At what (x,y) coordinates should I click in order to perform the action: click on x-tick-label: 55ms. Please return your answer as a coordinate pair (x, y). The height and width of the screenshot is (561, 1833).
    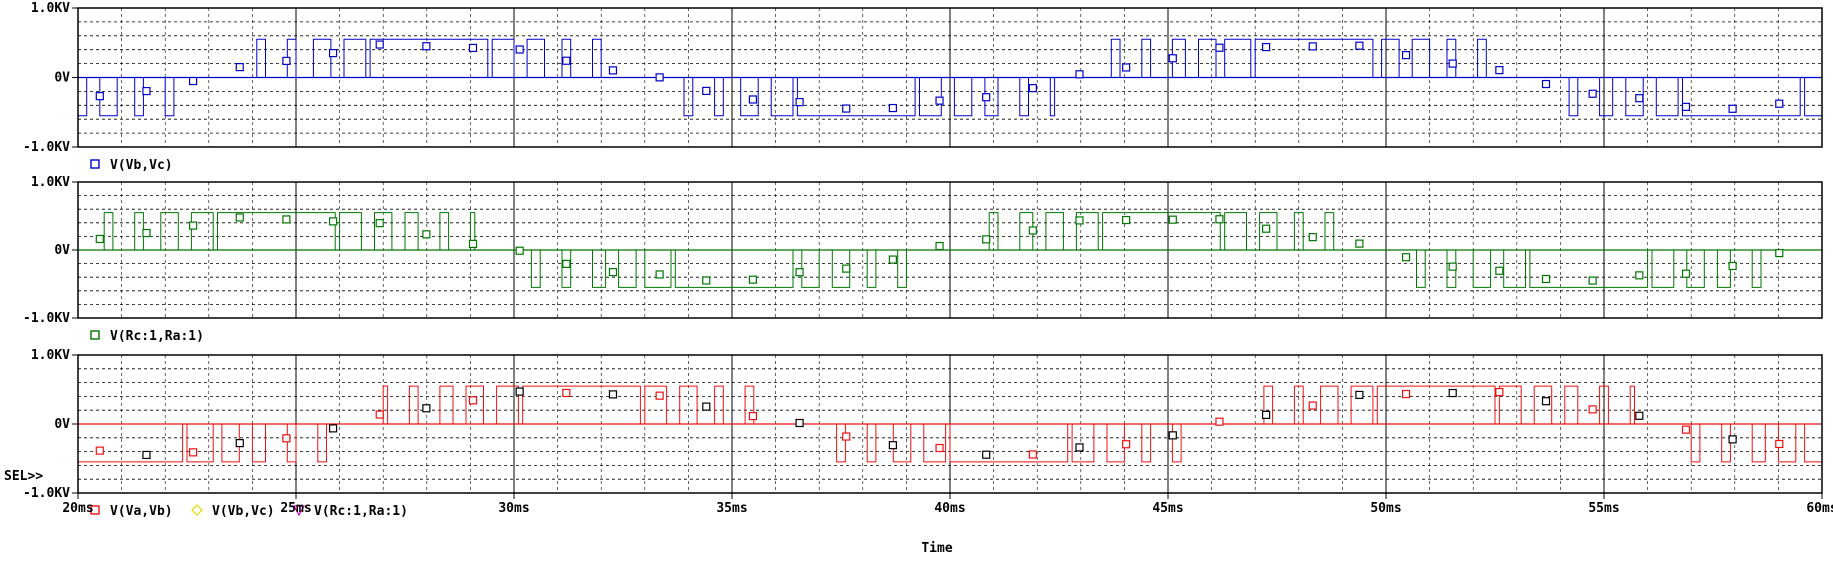
    Looking at the image, I should click on (1603, 508).